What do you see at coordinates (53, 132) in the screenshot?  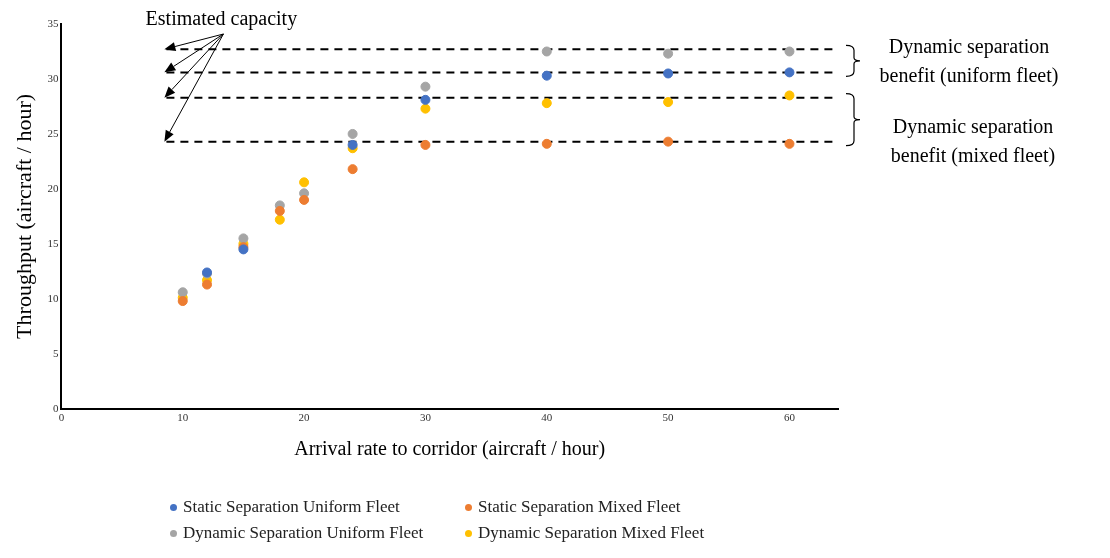 I see `y-tick-label: 25` at bounding box center [53, 132].